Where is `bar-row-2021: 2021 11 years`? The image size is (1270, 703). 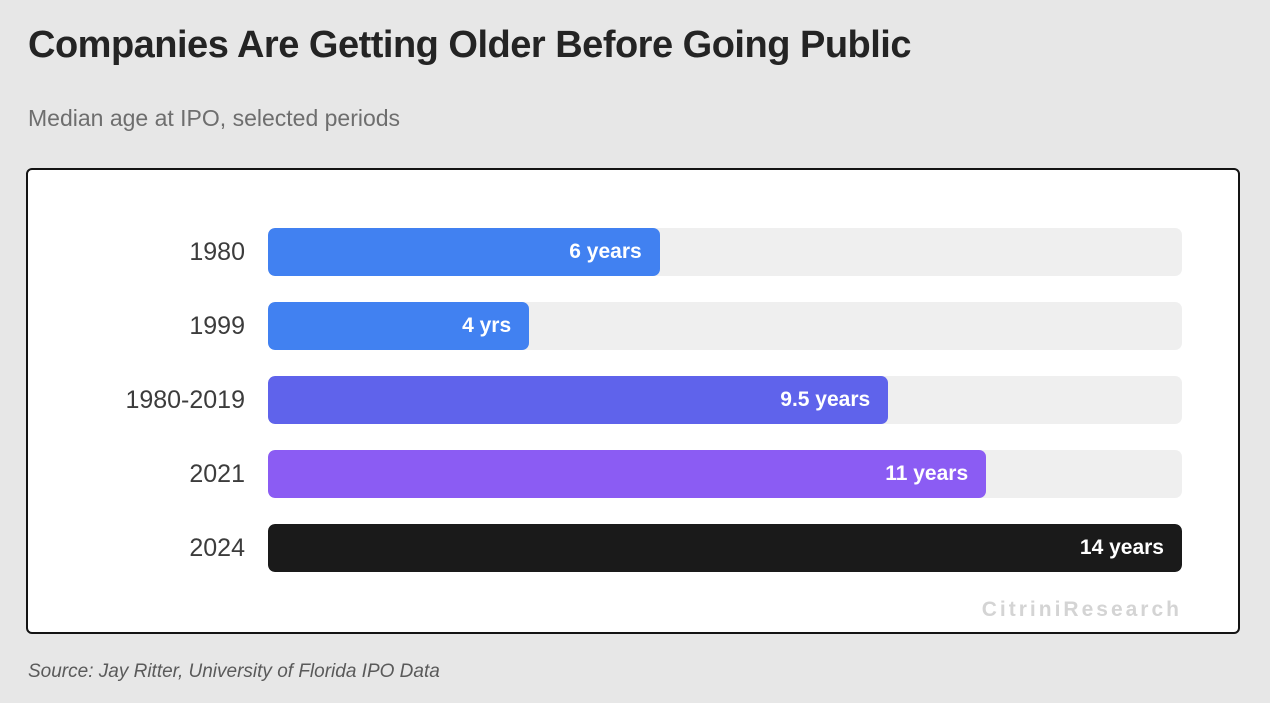 bar-row-2021: 2021 11 years is located at coordinates (633, 474).